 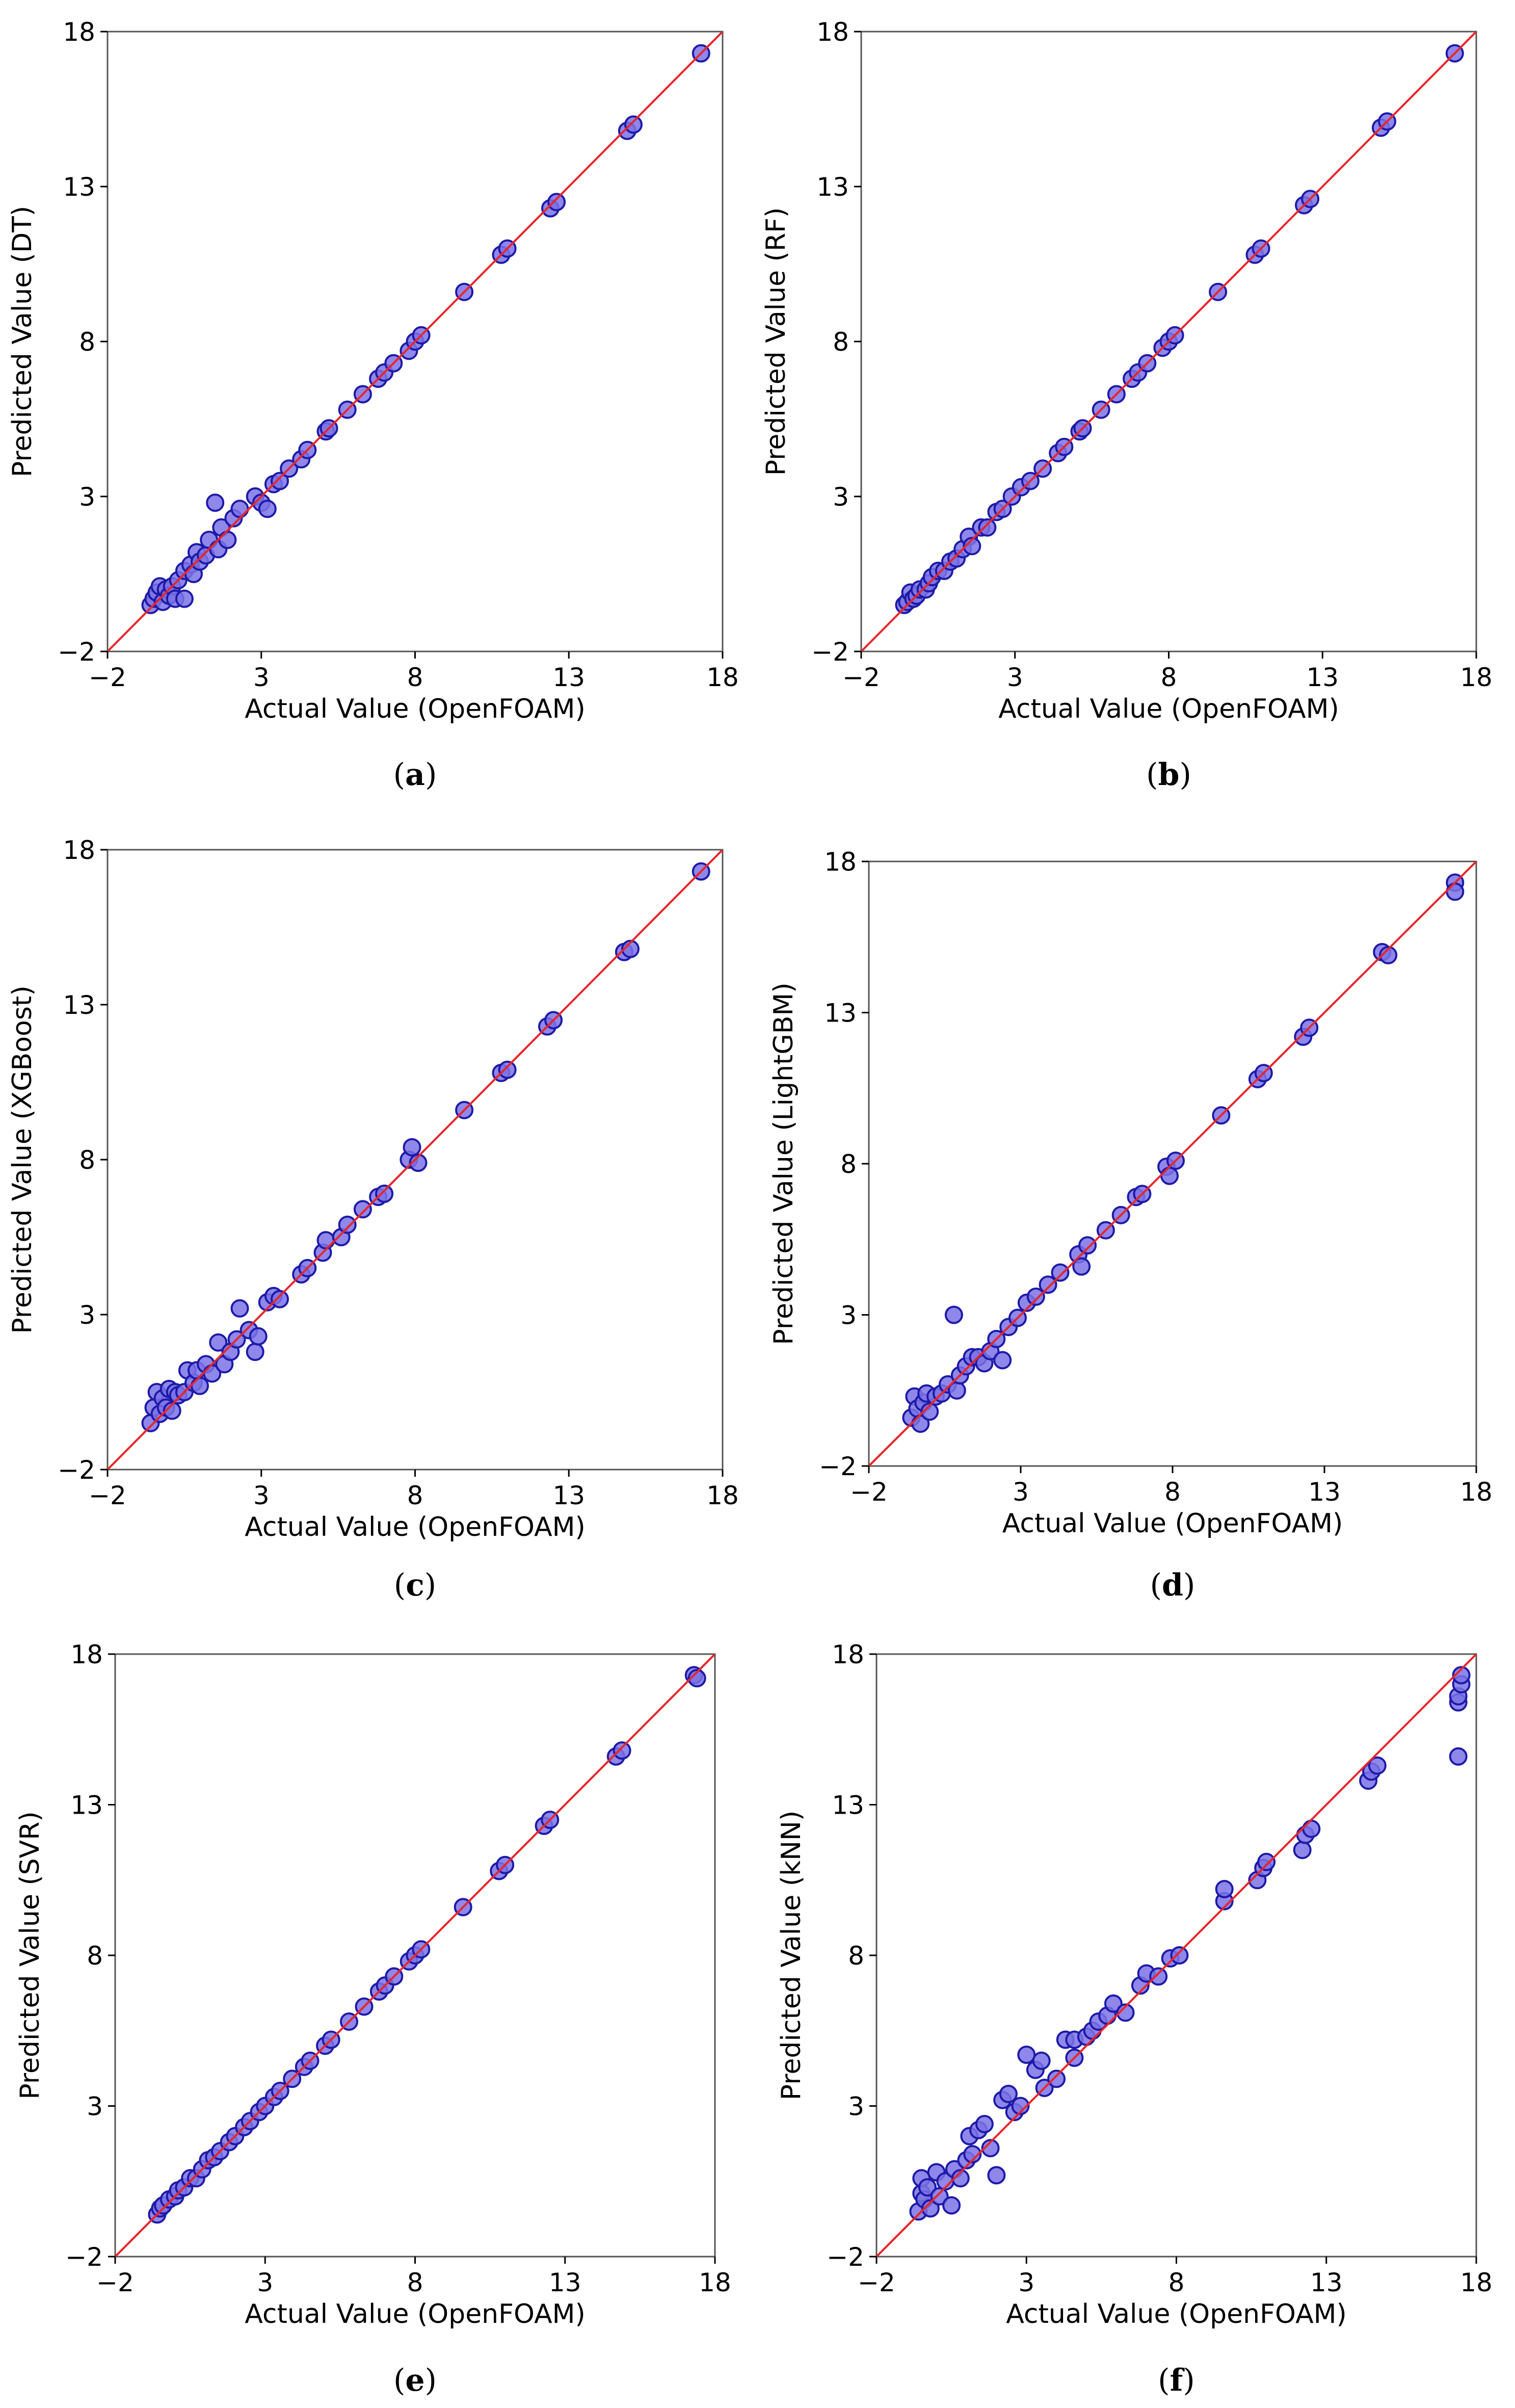 I want to click on panel-caption: (e), so click(x=415, y=2380).